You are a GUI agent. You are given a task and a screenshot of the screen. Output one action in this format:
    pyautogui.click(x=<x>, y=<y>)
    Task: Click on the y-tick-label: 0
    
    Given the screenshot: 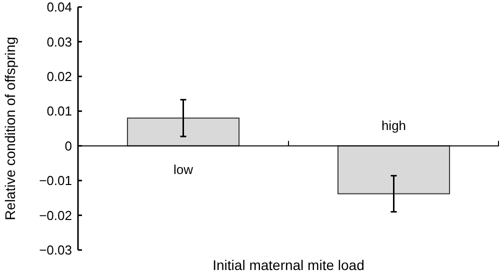 What is the action you would take?
    pyautogui.click(x=68, y=146)
    